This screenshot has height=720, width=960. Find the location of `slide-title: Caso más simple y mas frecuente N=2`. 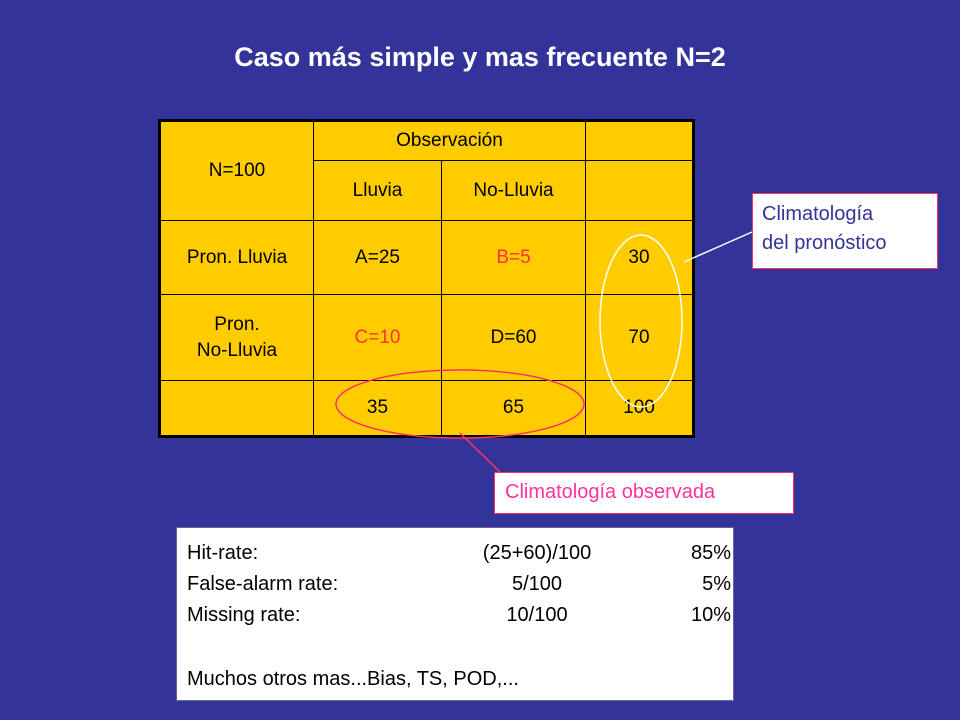

slide-title: Caso más simple y mas frecuente N=2 is located at coordinates (480, 57).